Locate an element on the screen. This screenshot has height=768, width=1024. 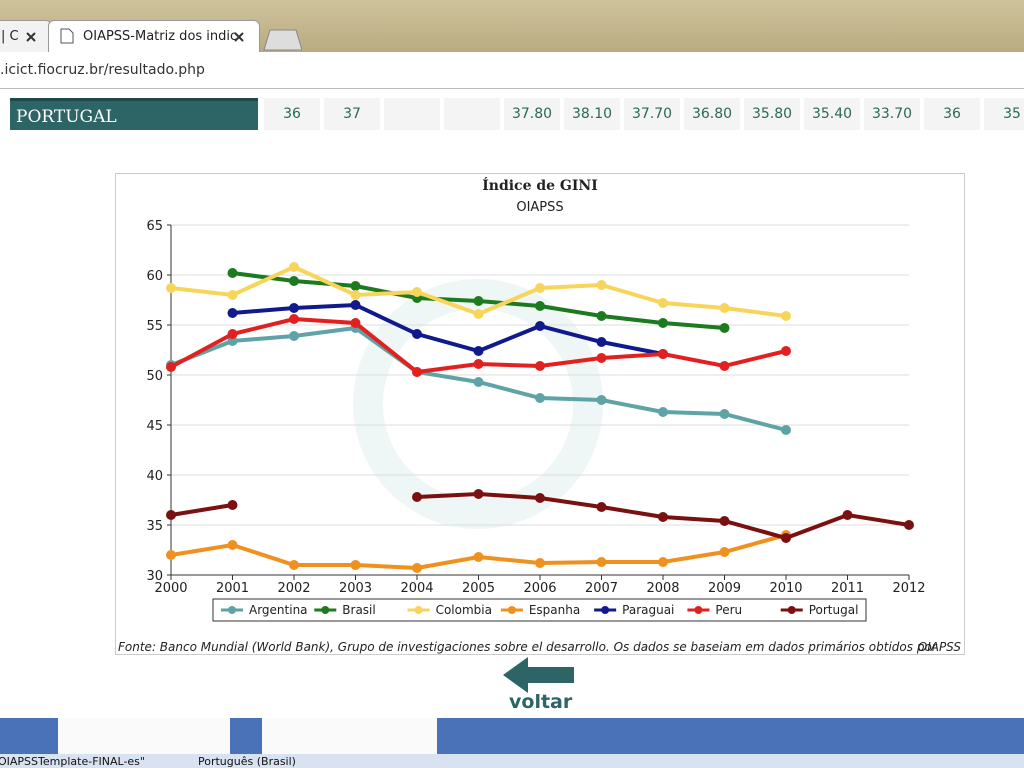
x-tick-label: 2001 is located at coordinates (232, 588).